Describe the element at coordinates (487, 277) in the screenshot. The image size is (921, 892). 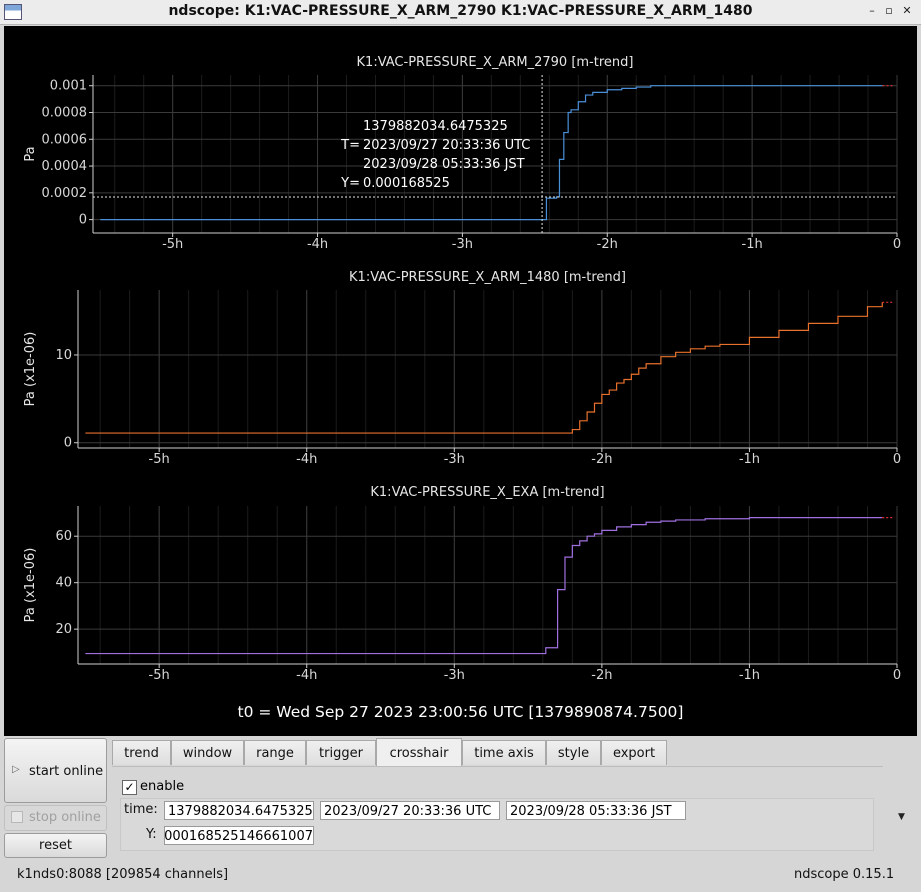
I see `chart-title: K1:VAC-PRESSURE_X_ARM_1480 [m-trend]` at that location.